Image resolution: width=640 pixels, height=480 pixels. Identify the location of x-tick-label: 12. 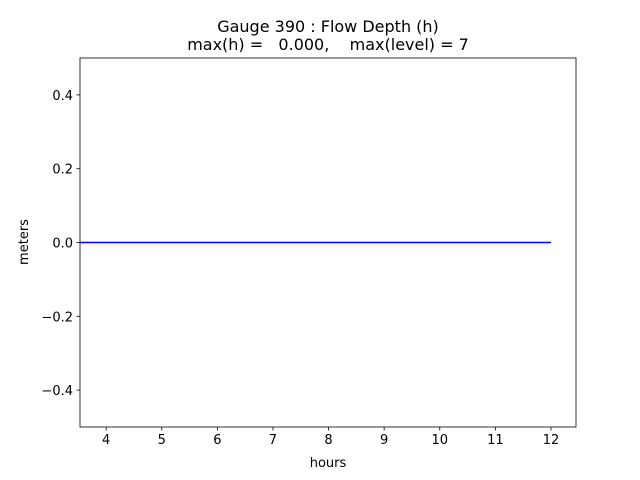
(551, 440).